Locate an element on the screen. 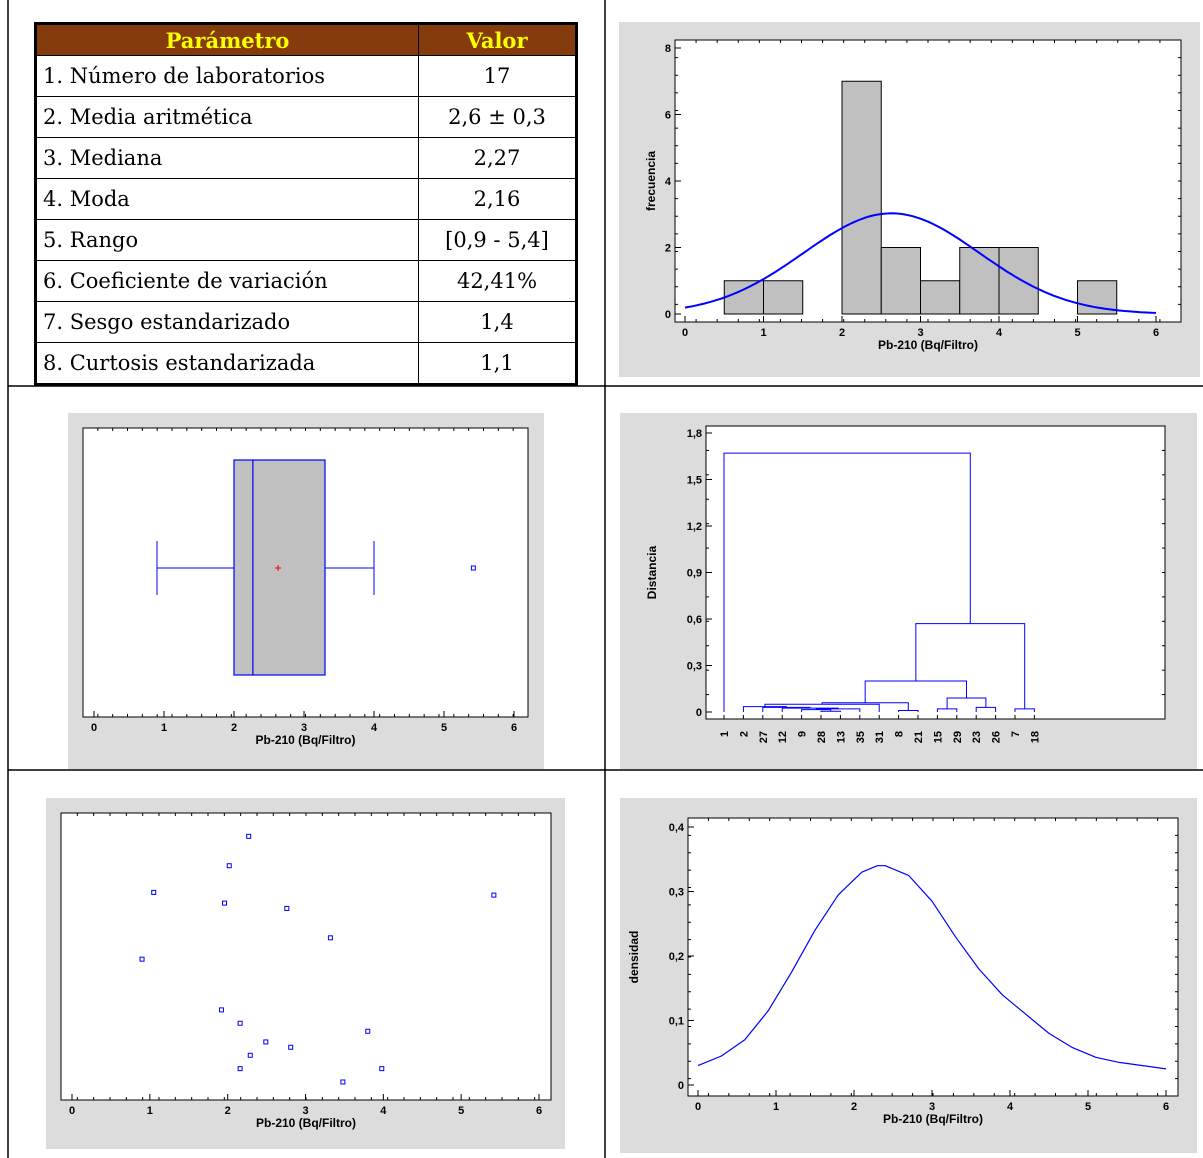 Image resolution: width=1203 pixels, height=1158 pixels. y-axis-label: Distancia is located at coordinates (652, 572).